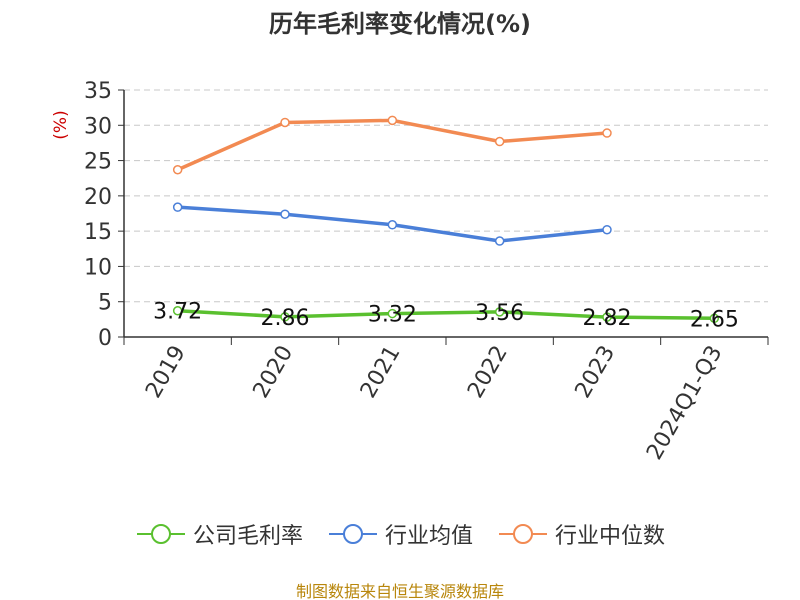  I want to click on data-label: 3.32, so click(392, 315).